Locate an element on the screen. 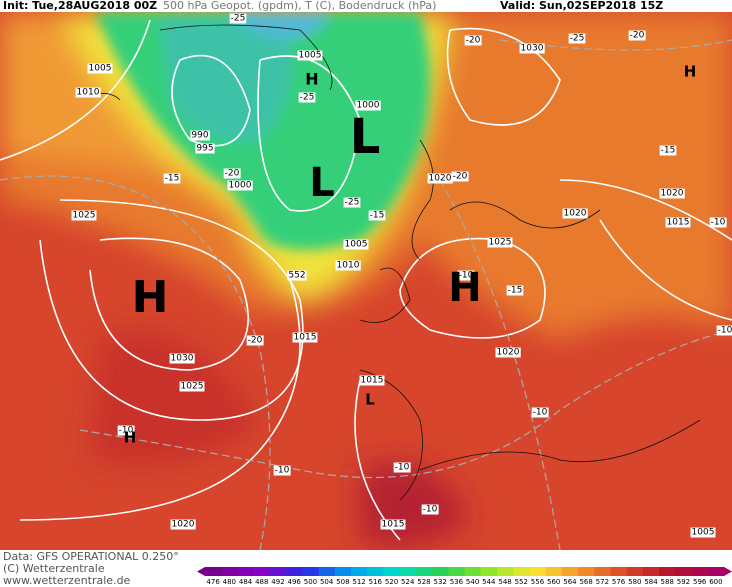 The height and width of the screenshot is (587, 732). colorbar-label: 568 is located at coordinates (585, 582).